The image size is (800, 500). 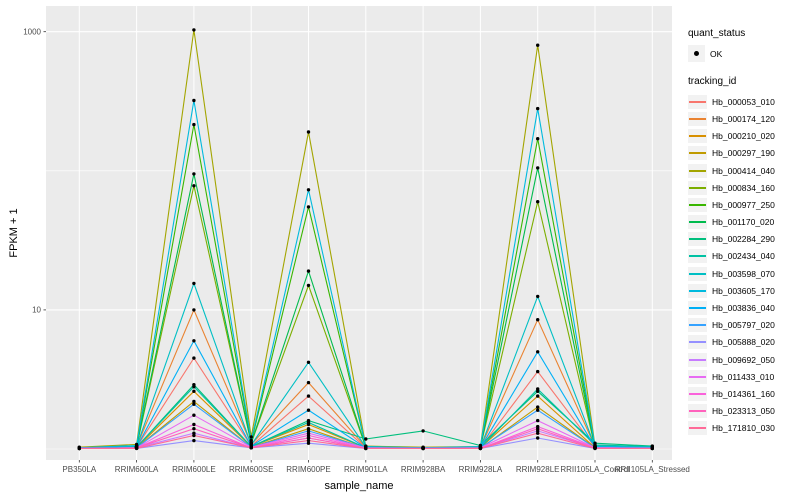 I want to click on legend-item-label: Hb_000834_160, so click(x=743, y=187).